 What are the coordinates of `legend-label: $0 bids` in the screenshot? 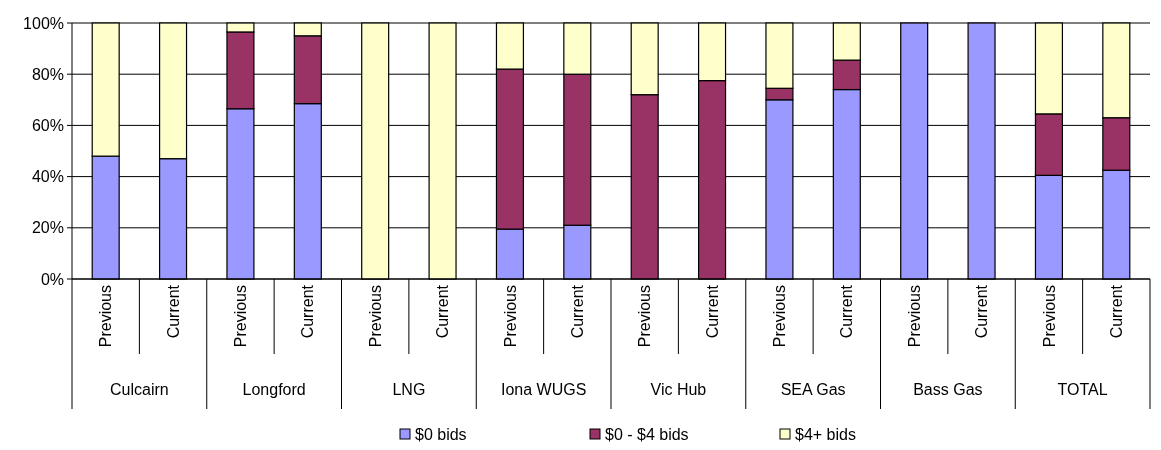 It's located at (441, 434).